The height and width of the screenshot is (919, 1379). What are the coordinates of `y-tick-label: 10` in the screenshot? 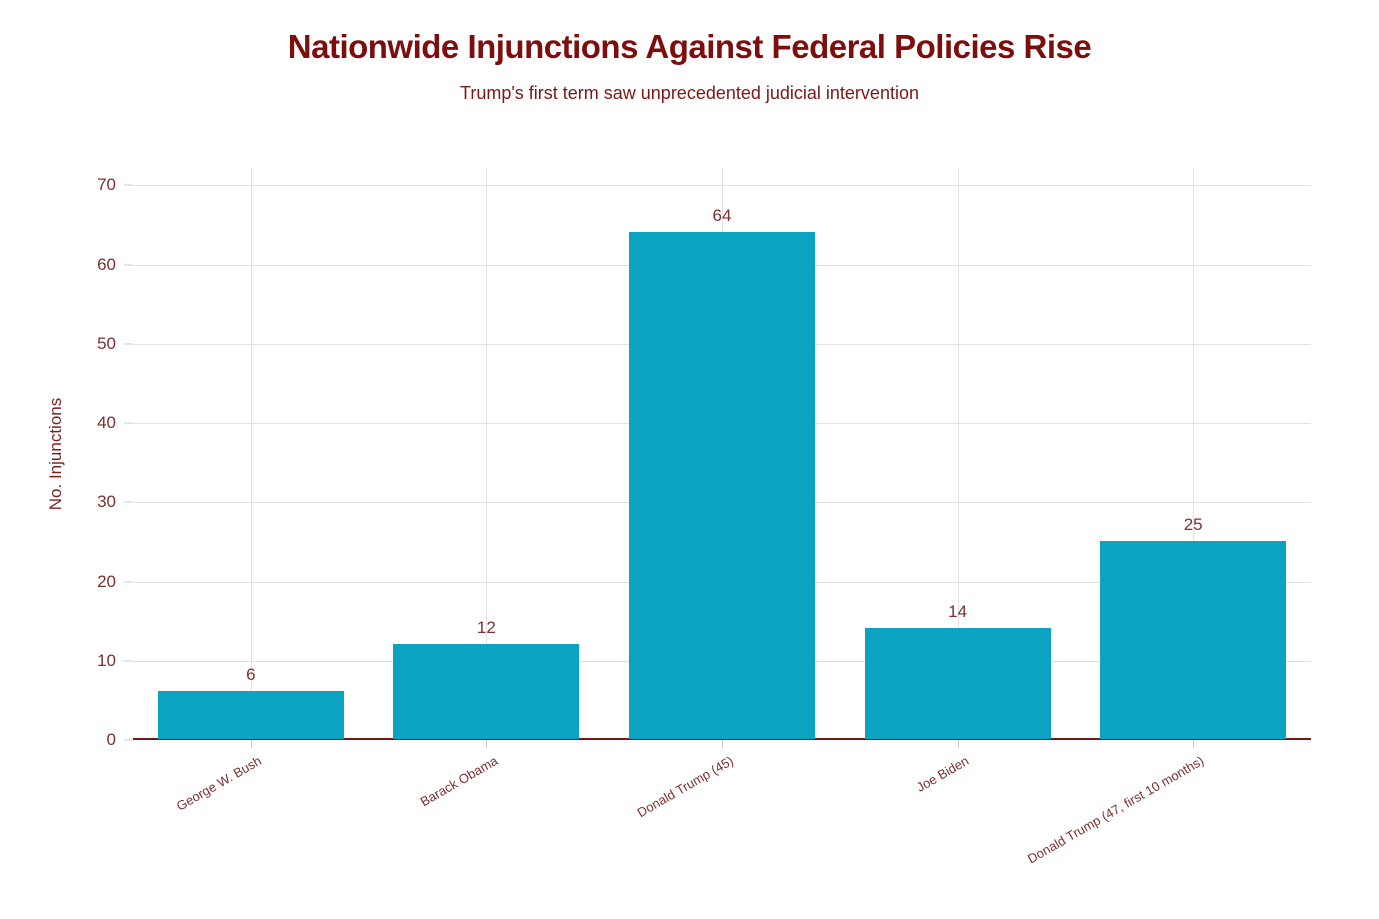 It's located at (106, 660).